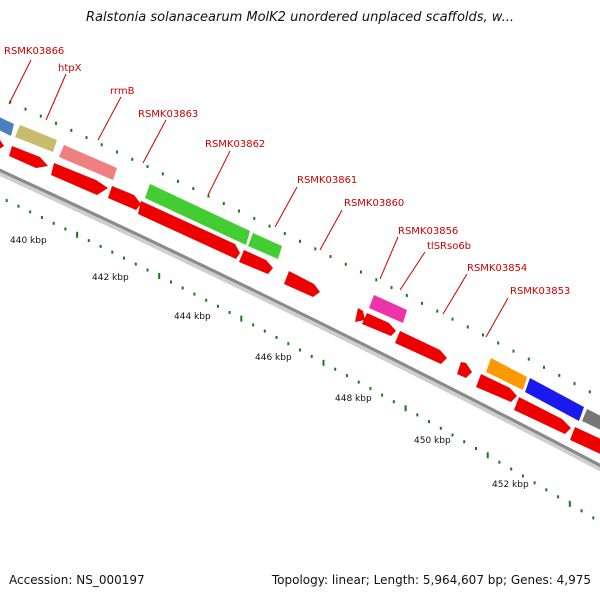 The width and height of the screenshot is (600, 600). I want to click on gene-label-tlsrso6b: tlSRso6b, so click(449, 246).